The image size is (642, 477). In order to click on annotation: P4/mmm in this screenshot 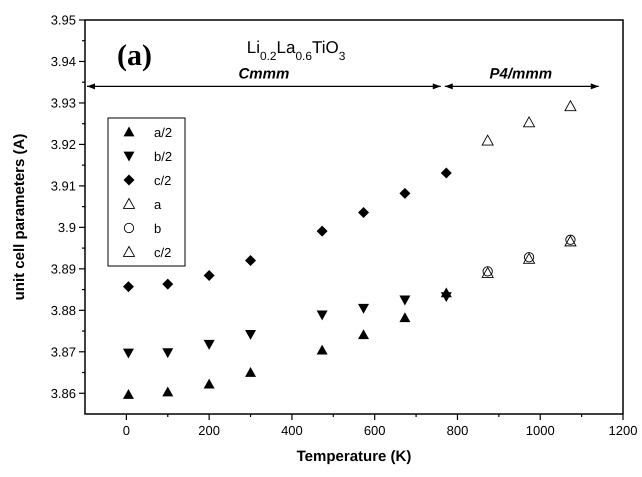, I will do `click(521, 73)`.